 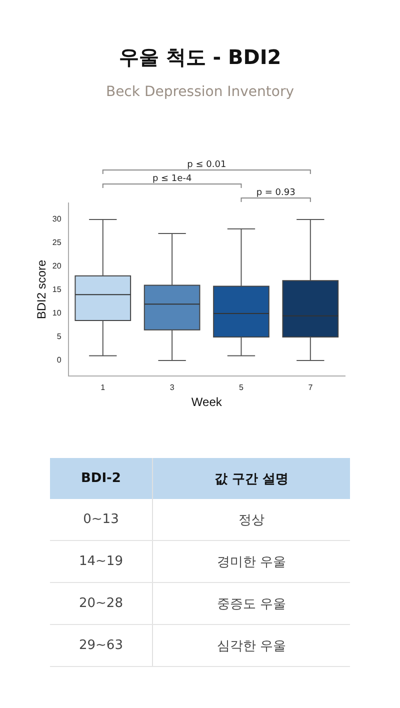 I want to click on chart-title: 우울 척도 - BDI2, so click(x=200, y=57).